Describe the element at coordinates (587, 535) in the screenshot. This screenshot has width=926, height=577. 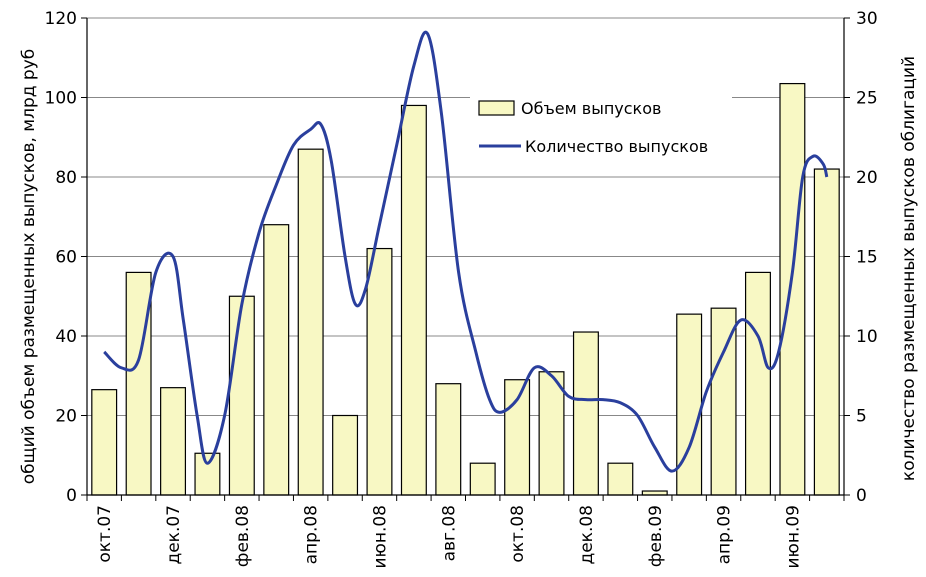
I see `x-tick-label: дек.08` at that location.